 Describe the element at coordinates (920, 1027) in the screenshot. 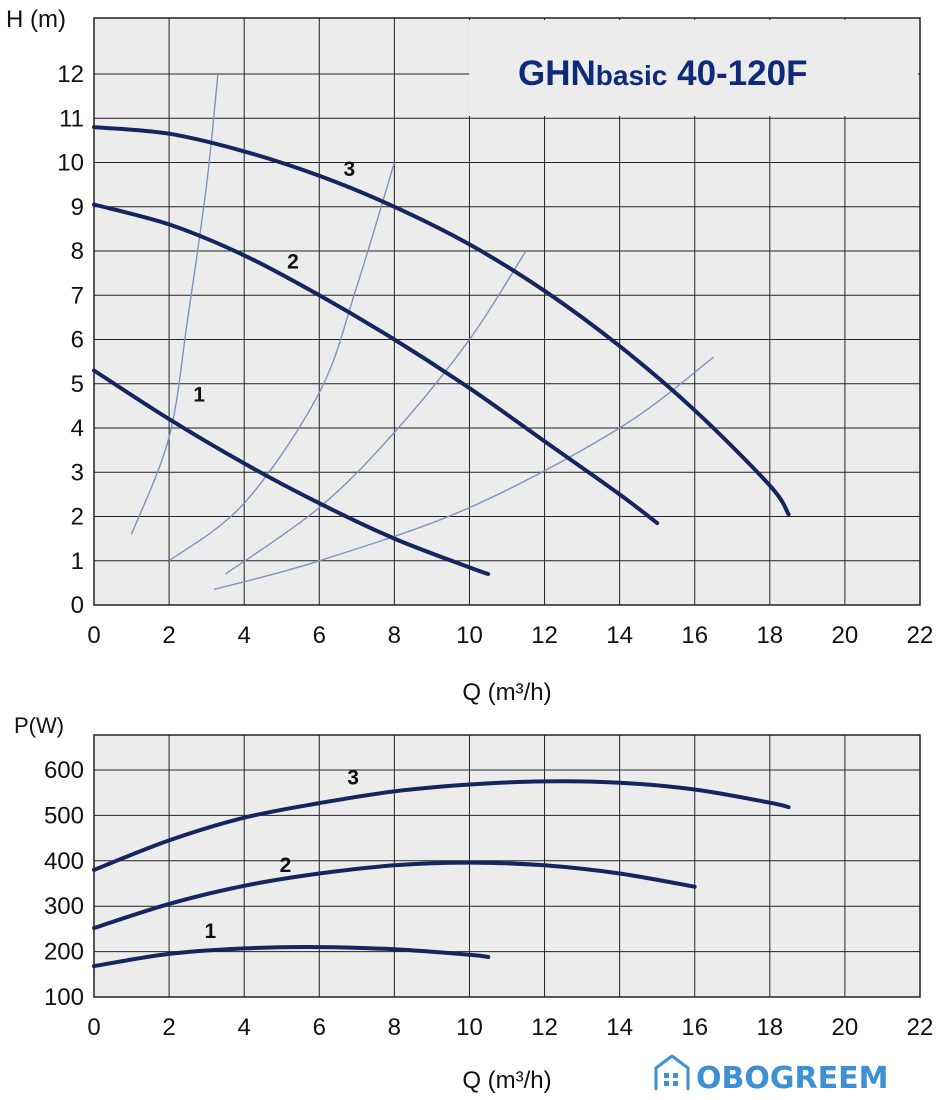

I see `power-x-tick-label: 22` at that location.